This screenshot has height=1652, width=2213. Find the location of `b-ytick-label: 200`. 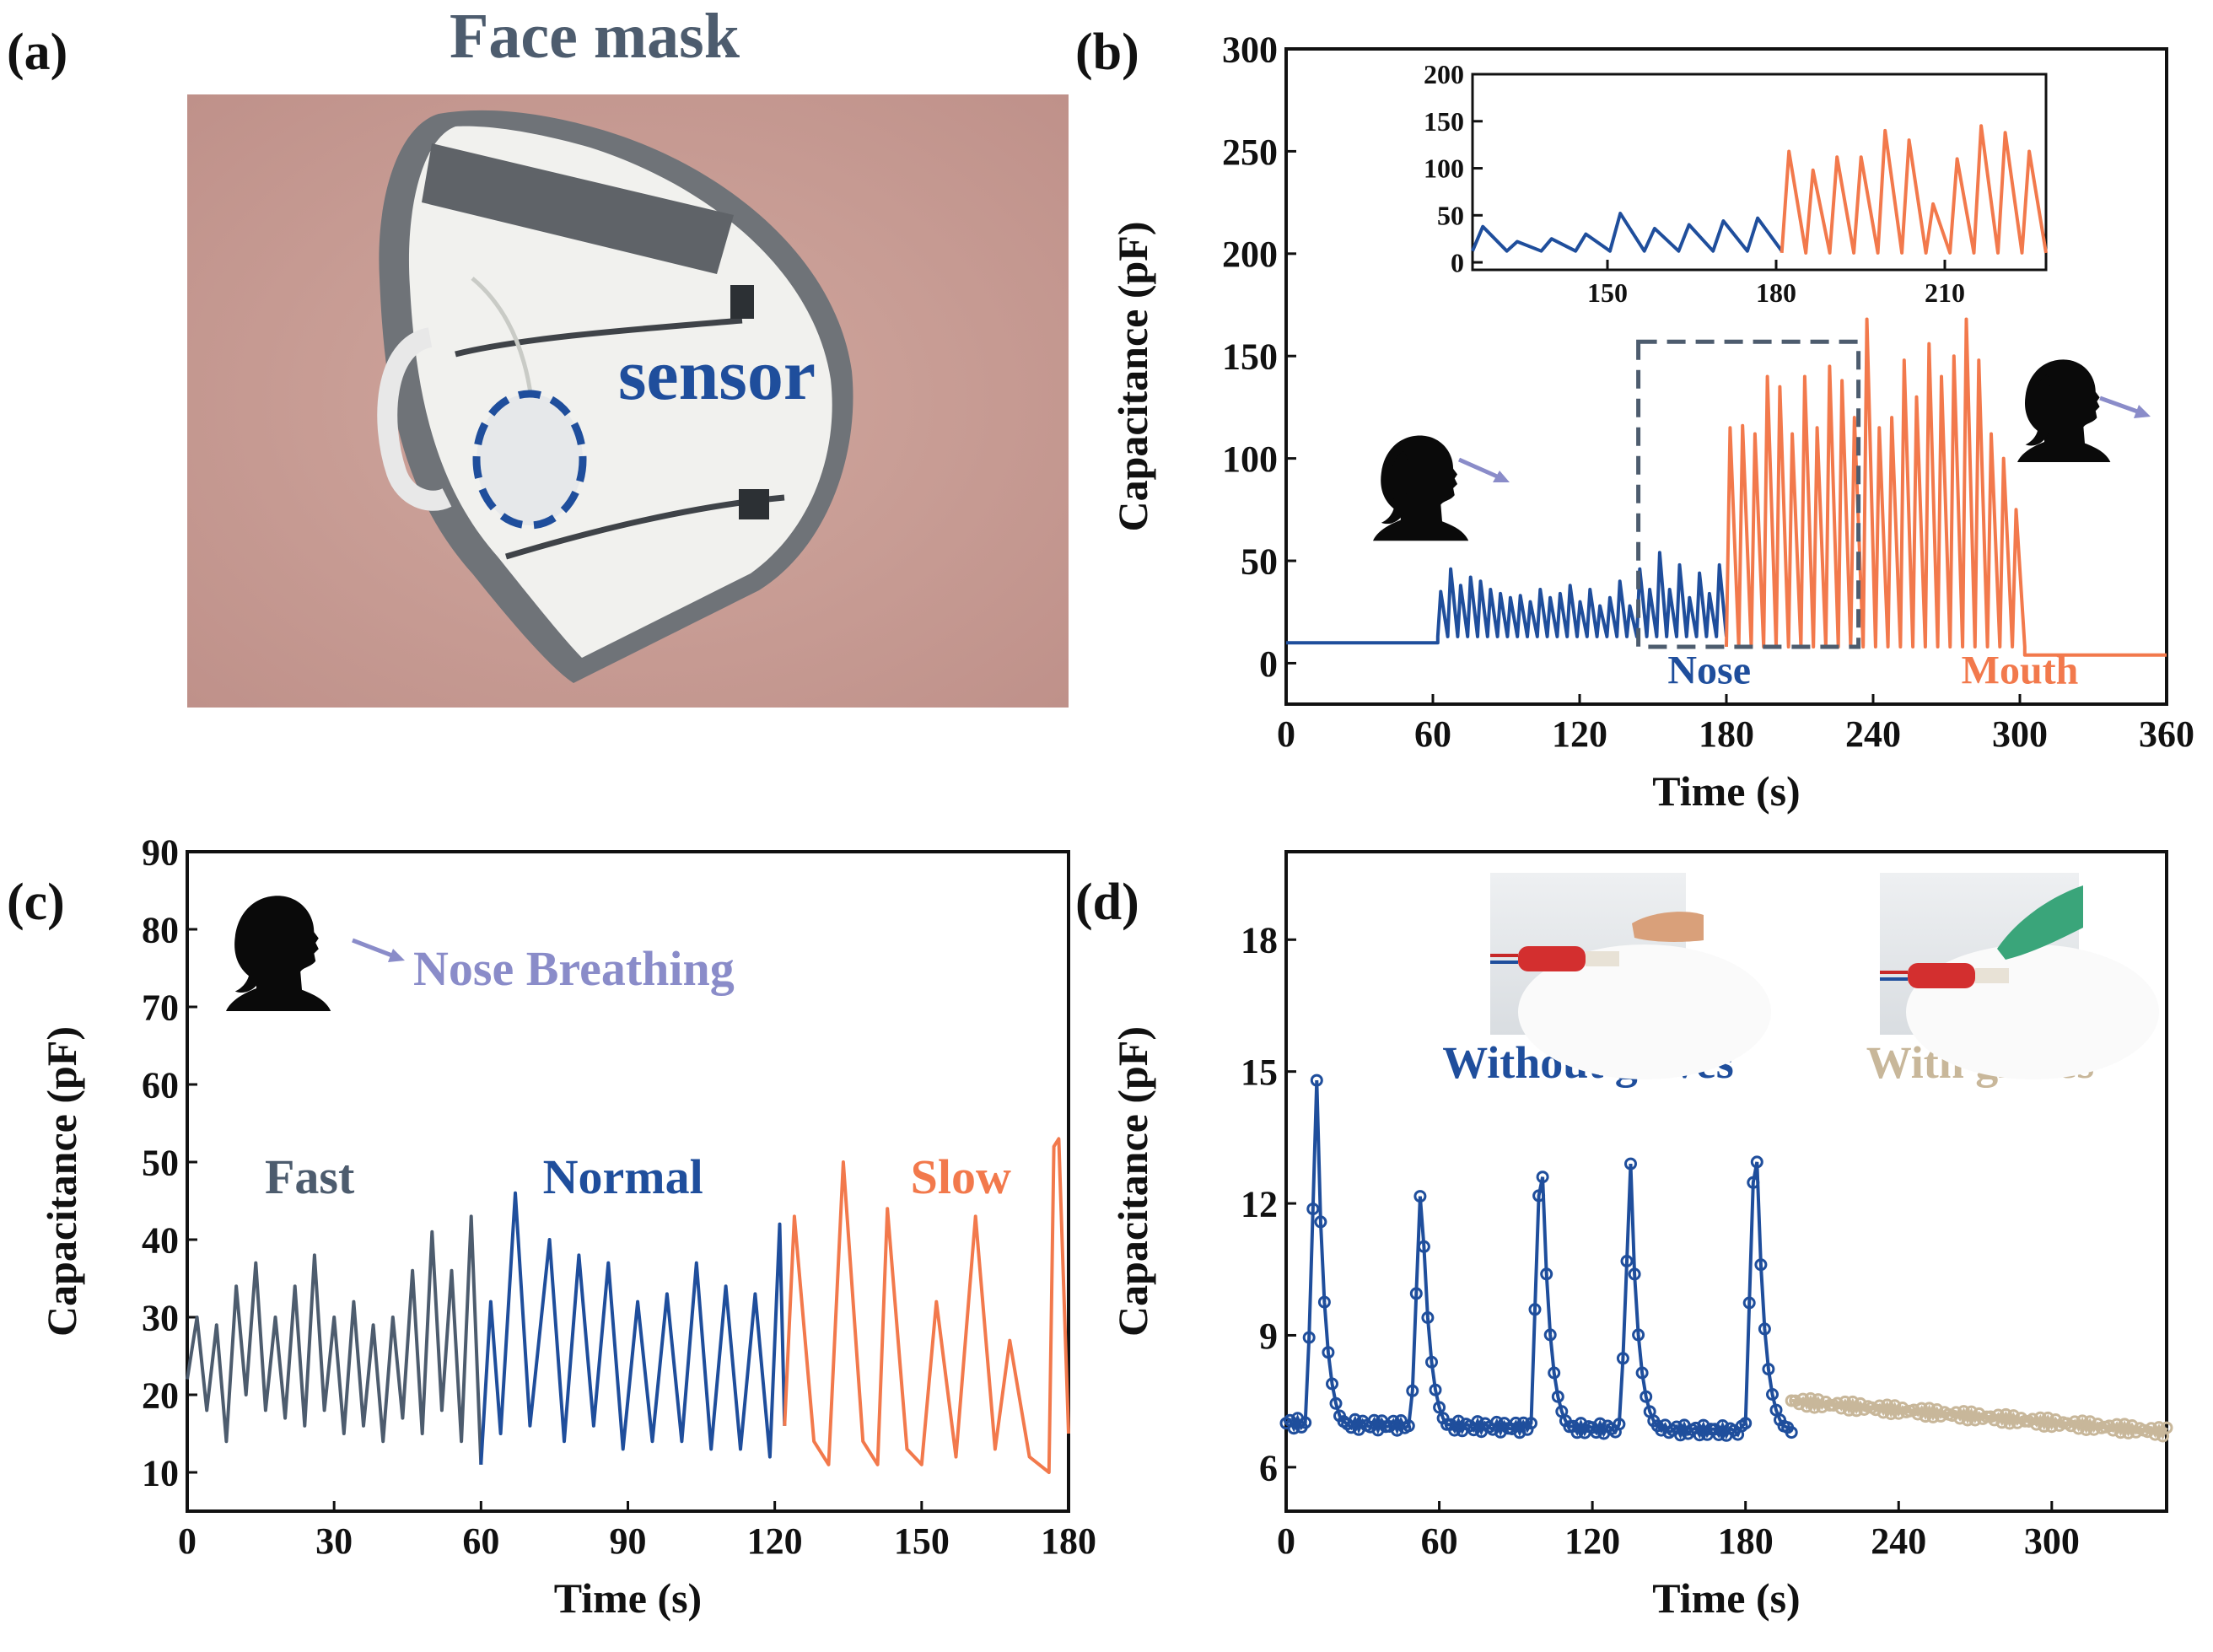

b-ytick-label: 200 is located at coordinates (1250, 255).